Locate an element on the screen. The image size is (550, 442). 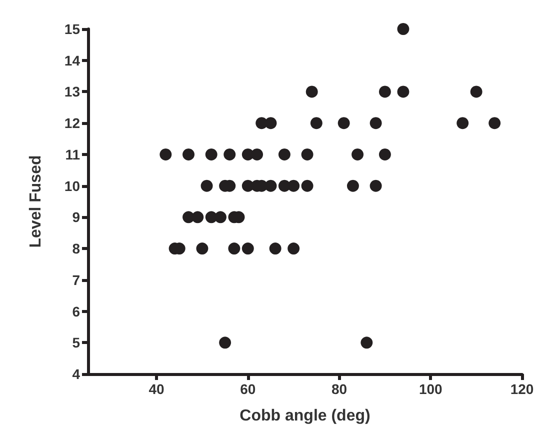
y-tick-label: 4 is located at coordinates (76, 374).